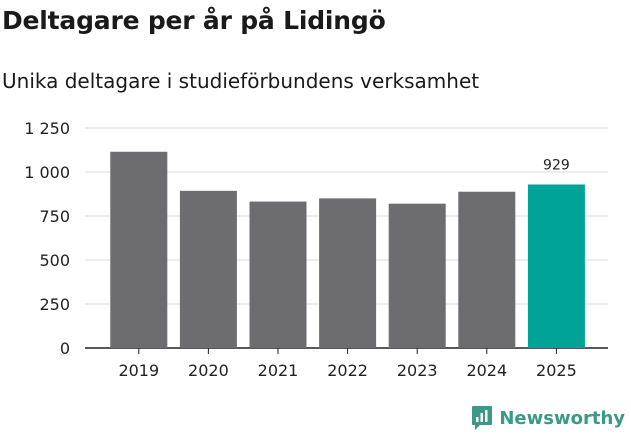  I want to click on bar-2025, so click(556, 266).